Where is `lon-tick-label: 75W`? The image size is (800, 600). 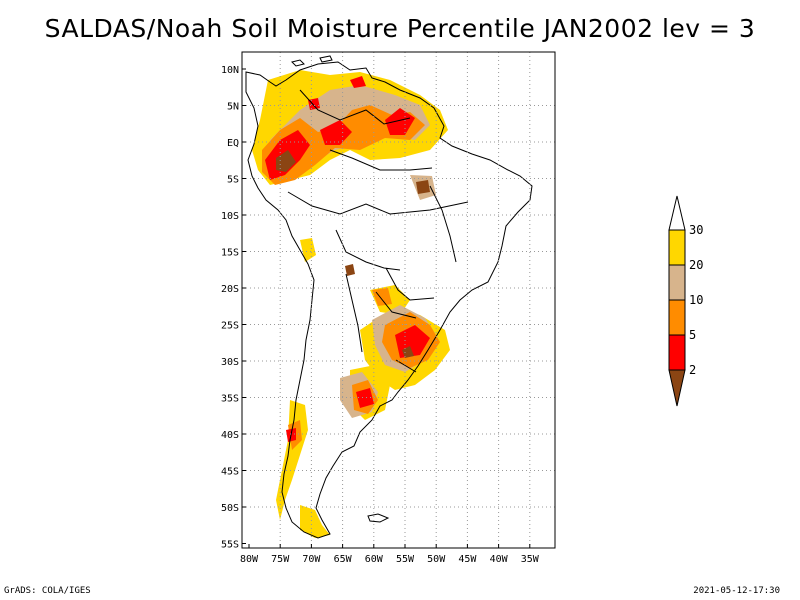 lon-tick-label: 75W is located at coordinates (280, 559).